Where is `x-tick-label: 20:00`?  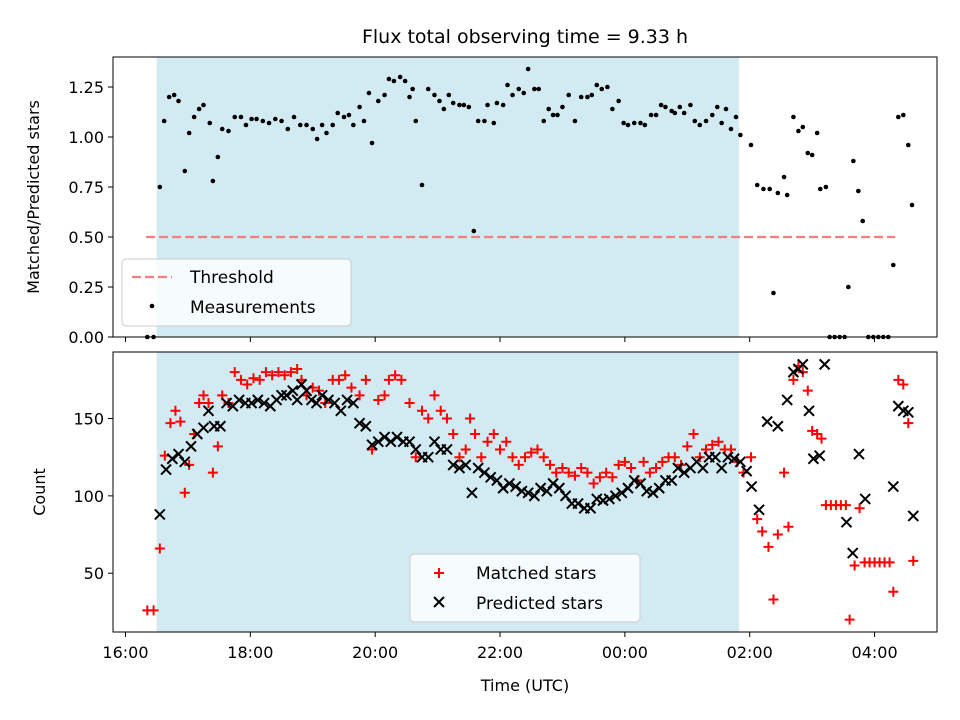
x-tick-label: 20:00 is located at coordinates (375, 652).